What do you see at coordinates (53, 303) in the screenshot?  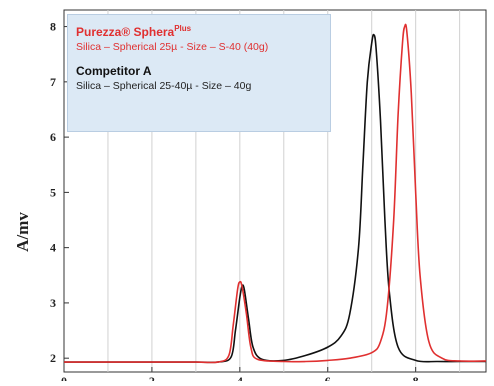 I see `y-tick-label-3: 3` at bounding box center [53, 303].